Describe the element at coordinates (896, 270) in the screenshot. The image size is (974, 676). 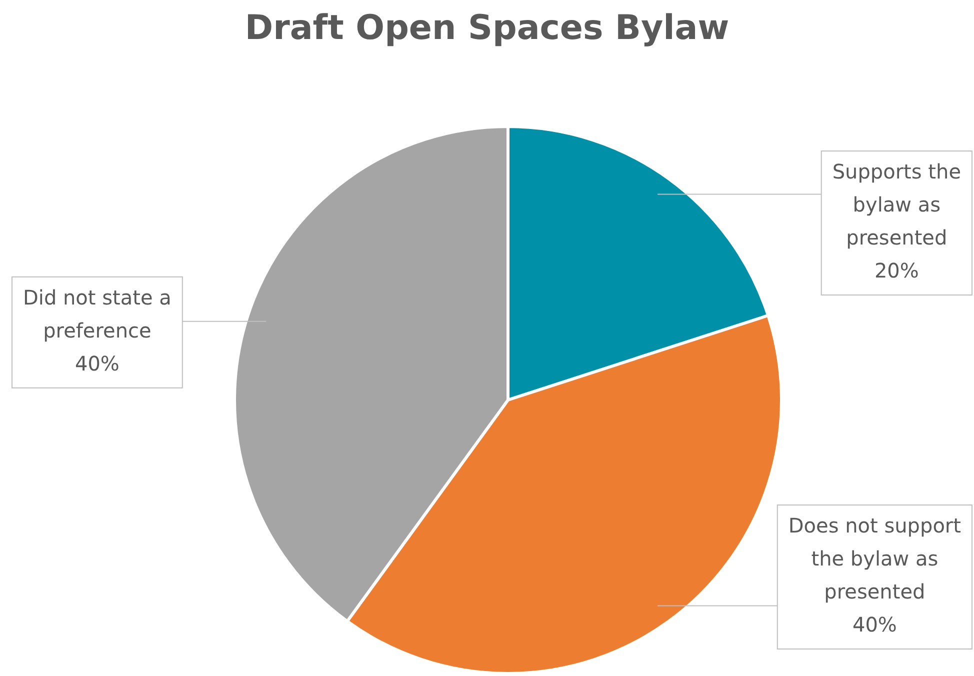
I see `data-label: 20%` at that location.